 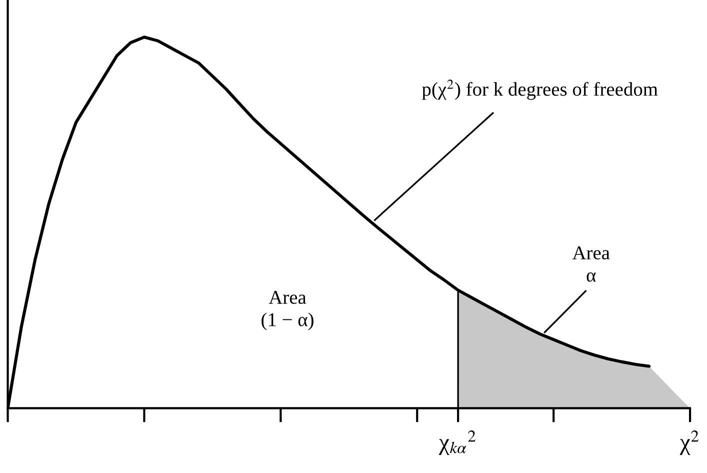 What do you see at coordinates (540, 90) in the screenshot?
I see `annotation: p(χ$^{2}$) for k degrees of freedom` at bounding box center [540, 90].